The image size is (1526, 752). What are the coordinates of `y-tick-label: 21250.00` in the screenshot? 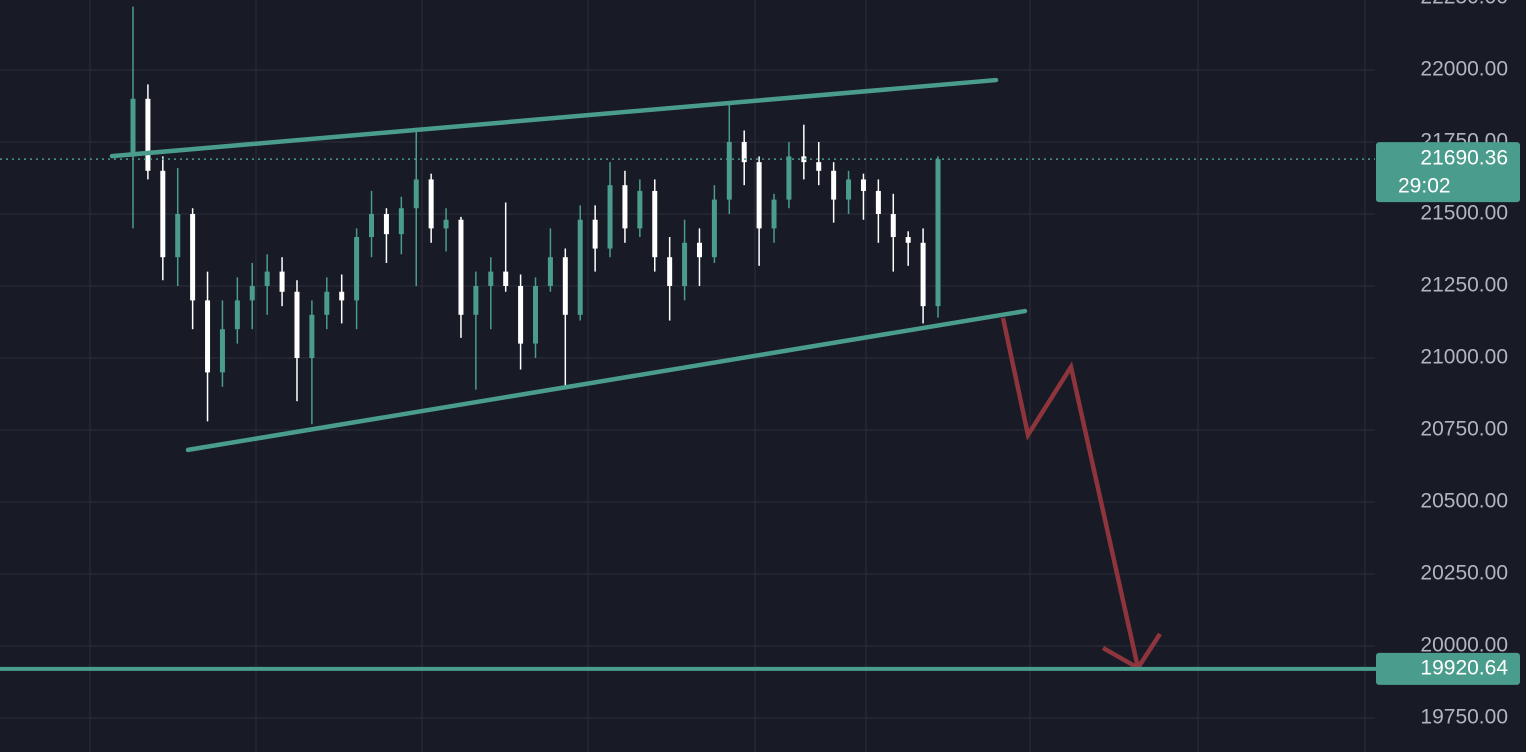 It's located at (1464, 285).